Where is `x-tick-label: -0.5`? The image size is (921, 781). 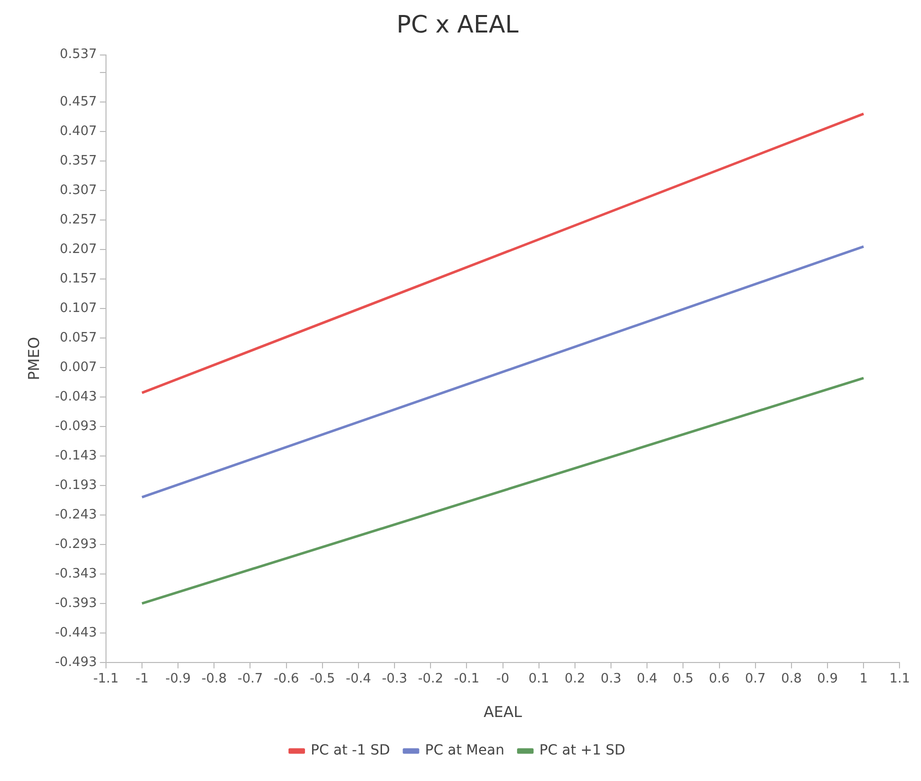
x-tick-label: -0.5 is located at coordinates (323, 679).